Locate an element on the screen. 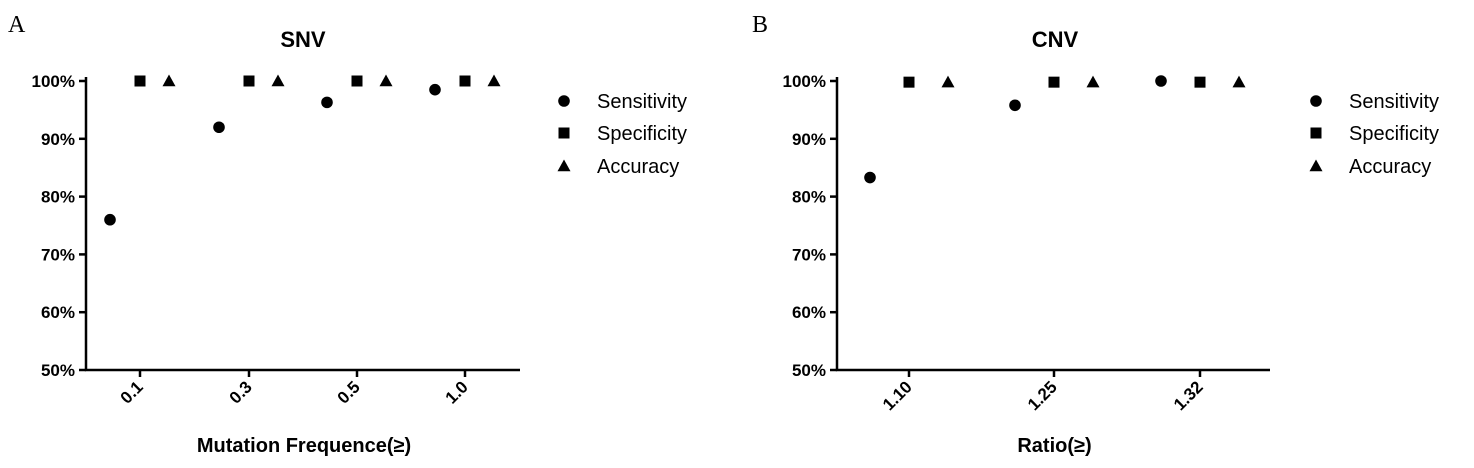 This screenshot has height=468, width=1474. x-axis-label: Mutation Frequence(≥) is located at coordinates (304, 446).